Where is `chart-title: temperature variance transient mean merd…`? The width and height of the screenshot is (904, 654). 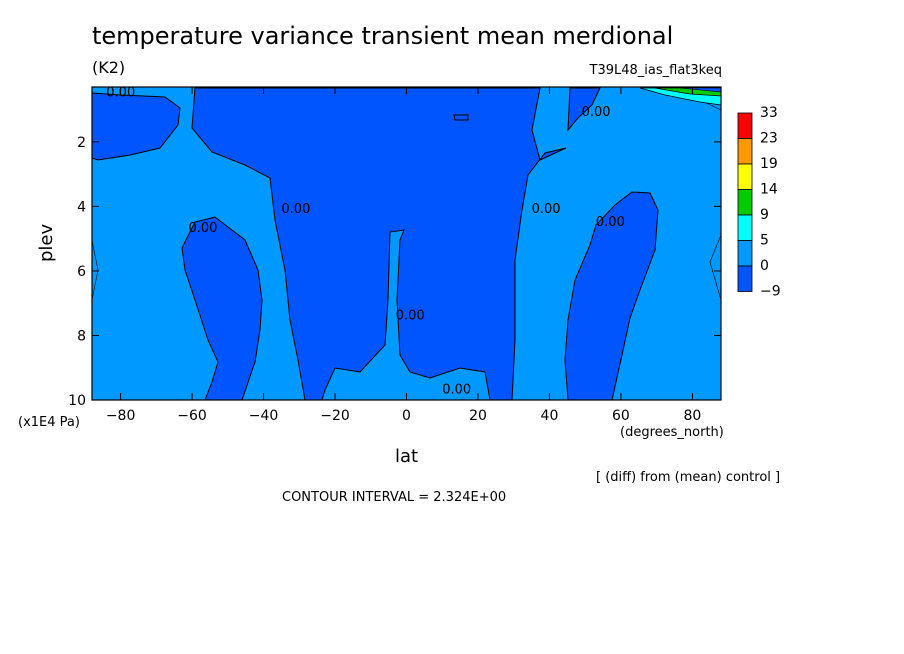 chart-title: temperature variance transient mean merd… is located at coordinates (383, 36).